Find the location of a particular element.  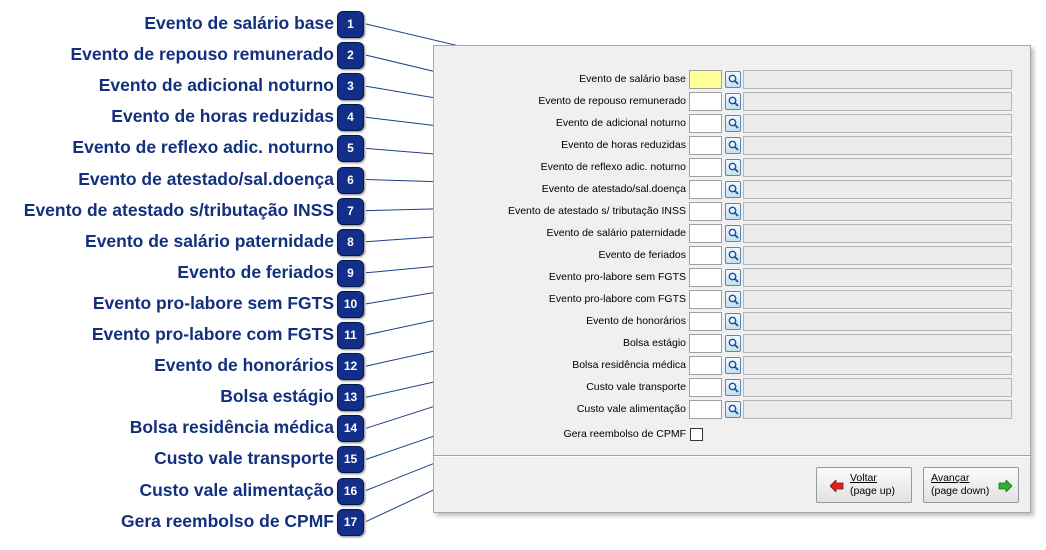

callout-number-badge: 13 is located at coordinates (350, 398).